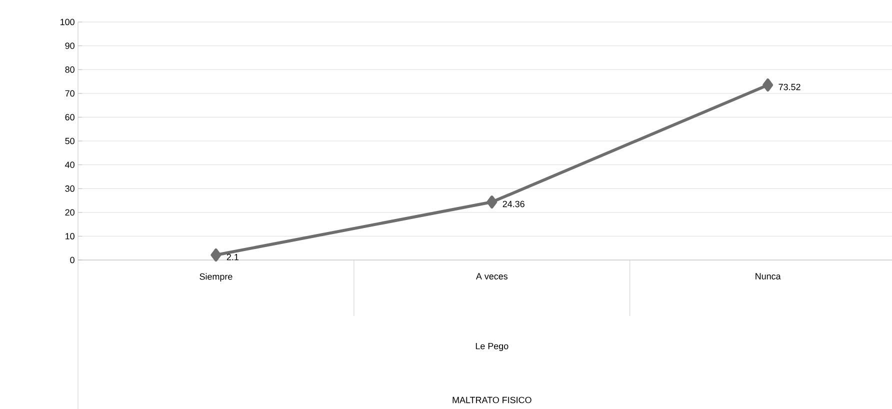 Image resolution: width=892 pixels, height=409 pixels. Describe the element at coordinates (69, 188) in the screenshot. I see `y-tick-label: 30` at that location.